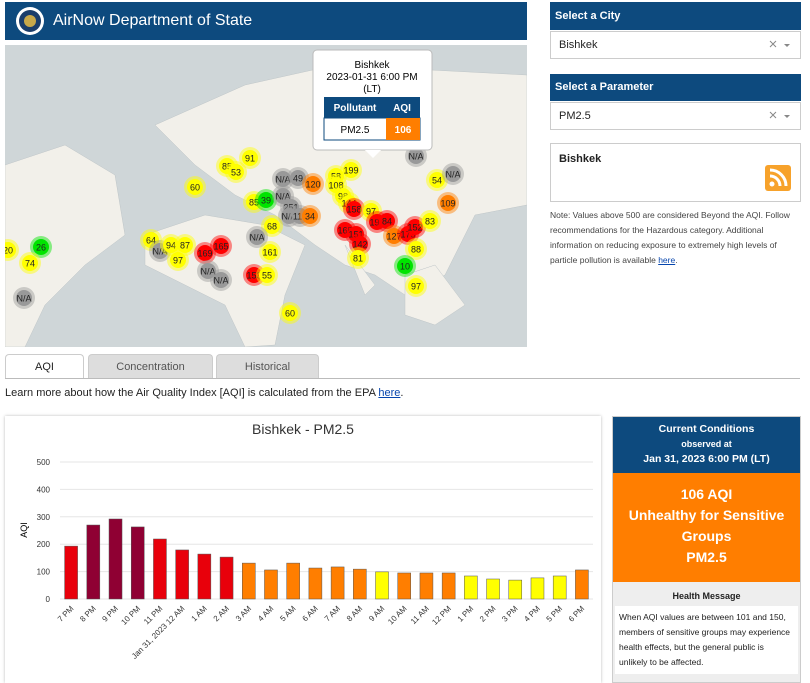  I want to click on note-end: ., so click(676, 260).